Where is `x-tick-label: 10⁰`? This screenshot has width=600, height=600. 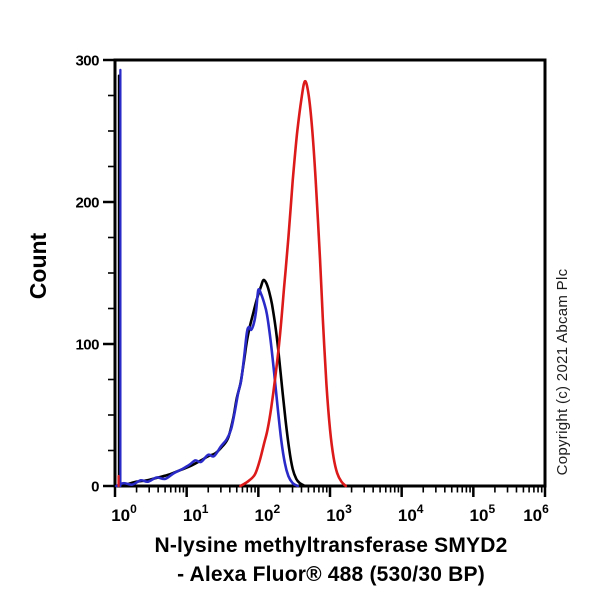 x-tick-label: 10⁰ is located at coordinates (124, 513).